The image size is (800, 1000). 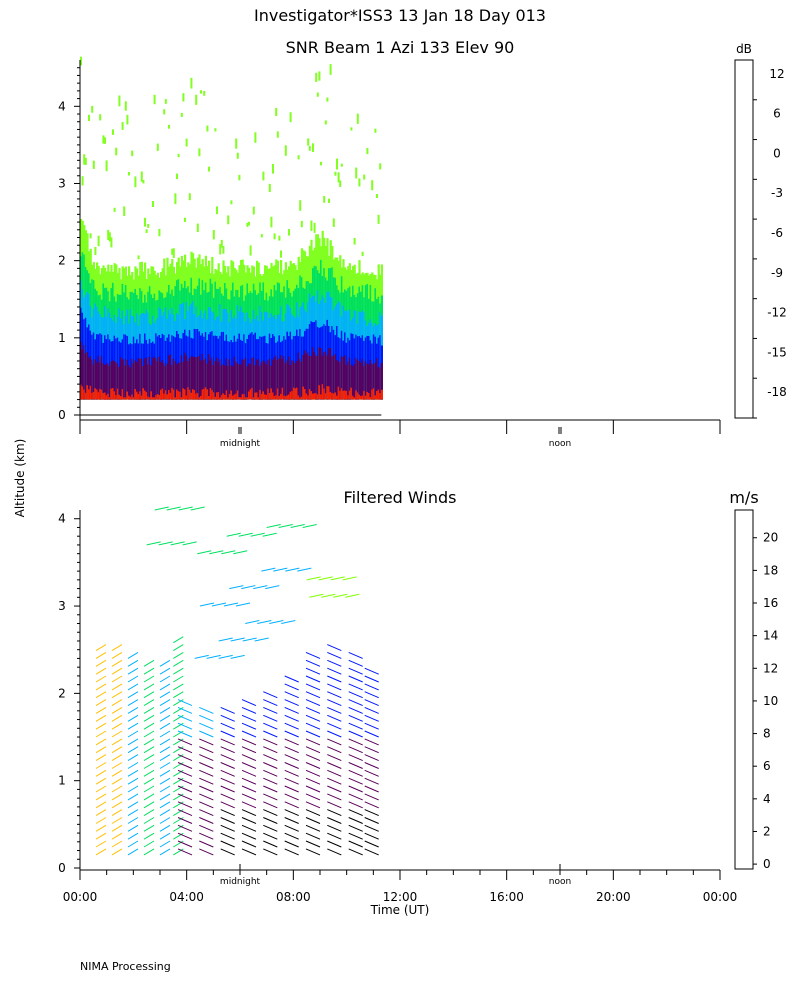 I want to click on snr-y-tick-label: 1, so click(x=62, y=338).